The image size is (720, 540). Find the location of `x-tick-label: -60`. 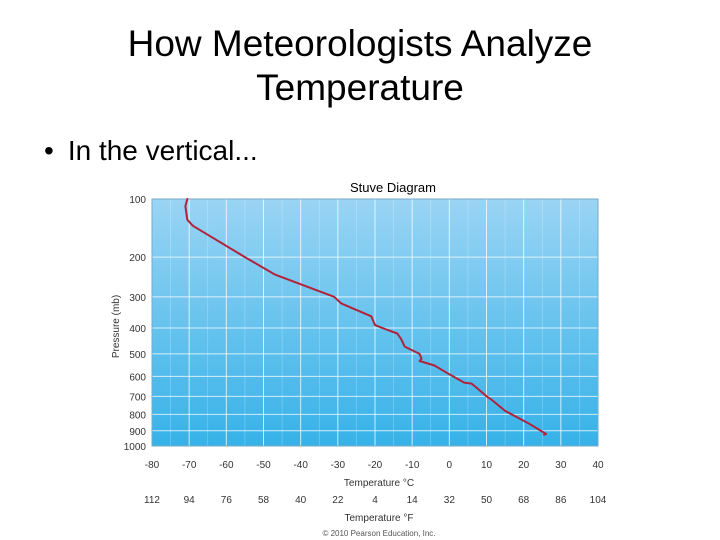

x-tick-label: -60 is located at coordinates (226, 465).